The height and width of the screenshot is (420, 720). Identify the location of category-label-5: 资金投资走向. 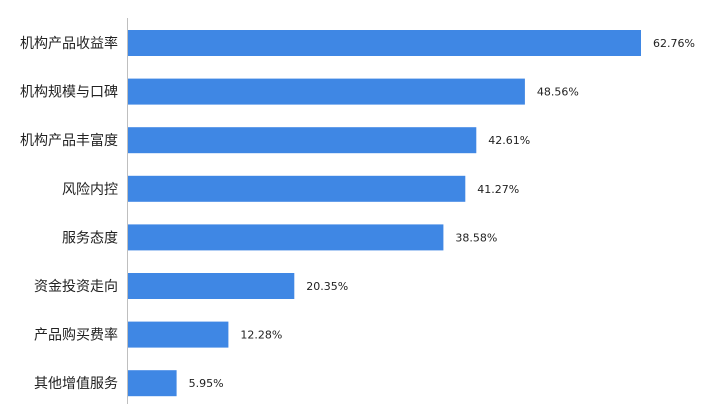
(76, 287).